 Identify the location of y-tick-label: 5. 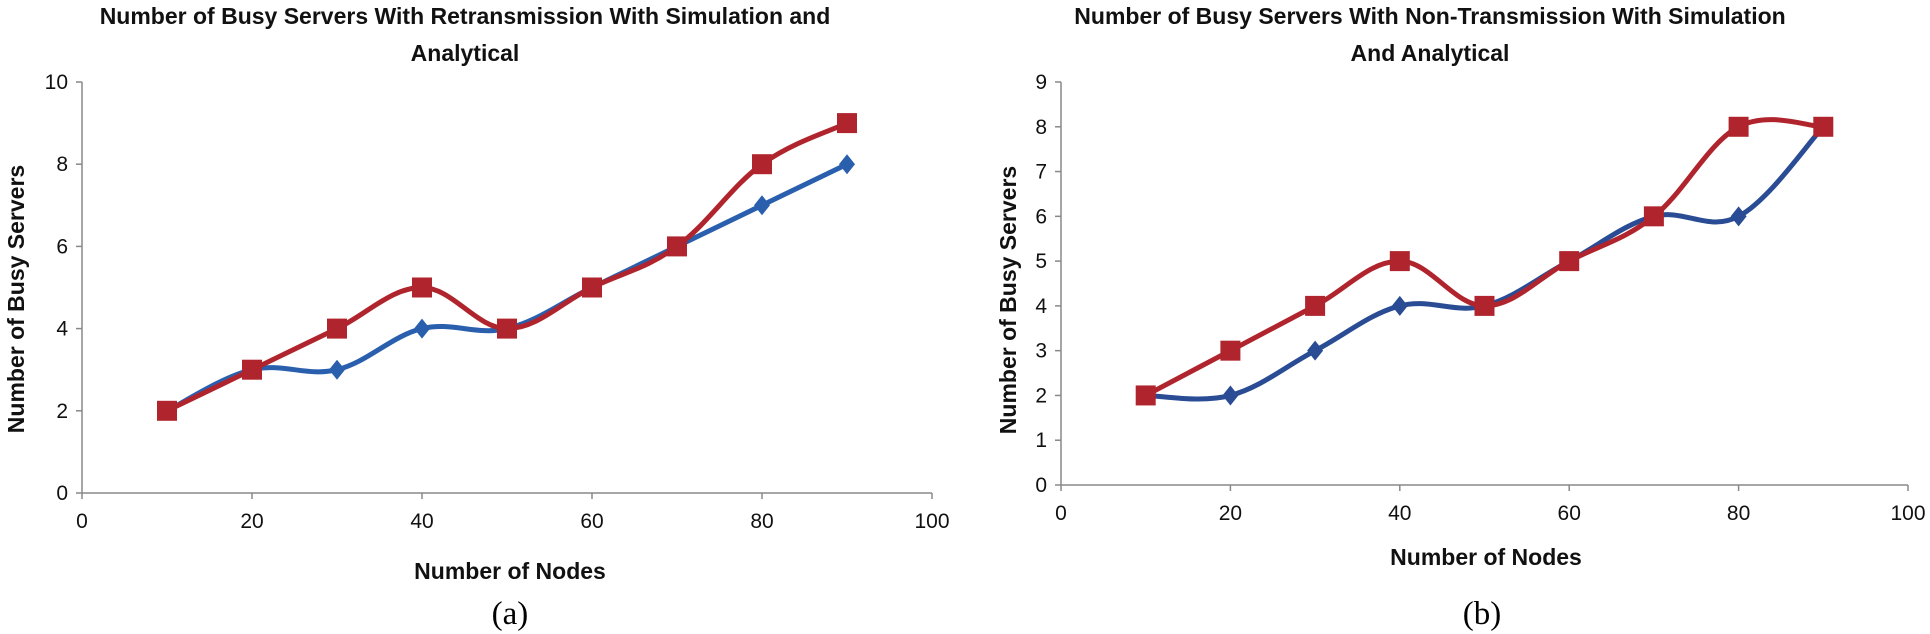
(1041, 261).